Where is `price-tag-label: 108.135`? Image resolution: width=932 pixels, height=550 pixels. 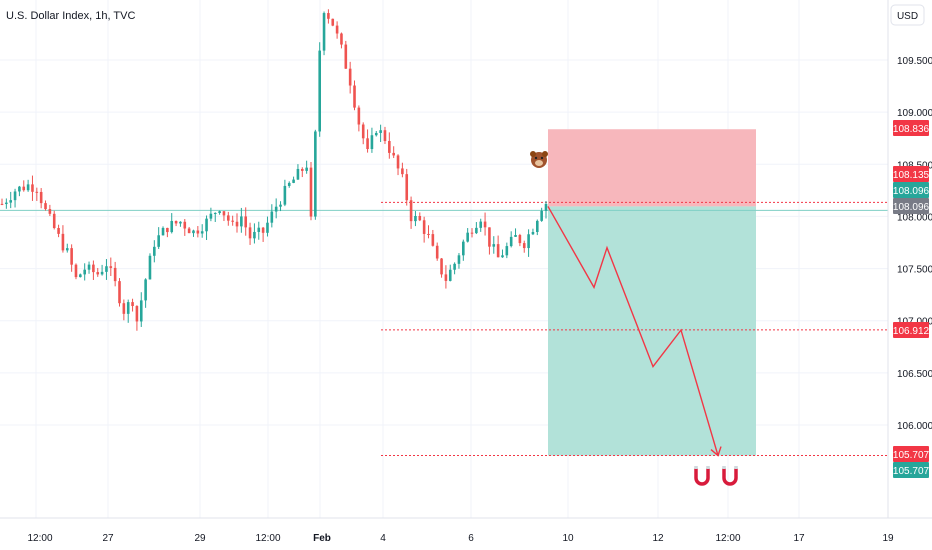 price-tag-label: 108.135 is located at coordinates (911, 175).